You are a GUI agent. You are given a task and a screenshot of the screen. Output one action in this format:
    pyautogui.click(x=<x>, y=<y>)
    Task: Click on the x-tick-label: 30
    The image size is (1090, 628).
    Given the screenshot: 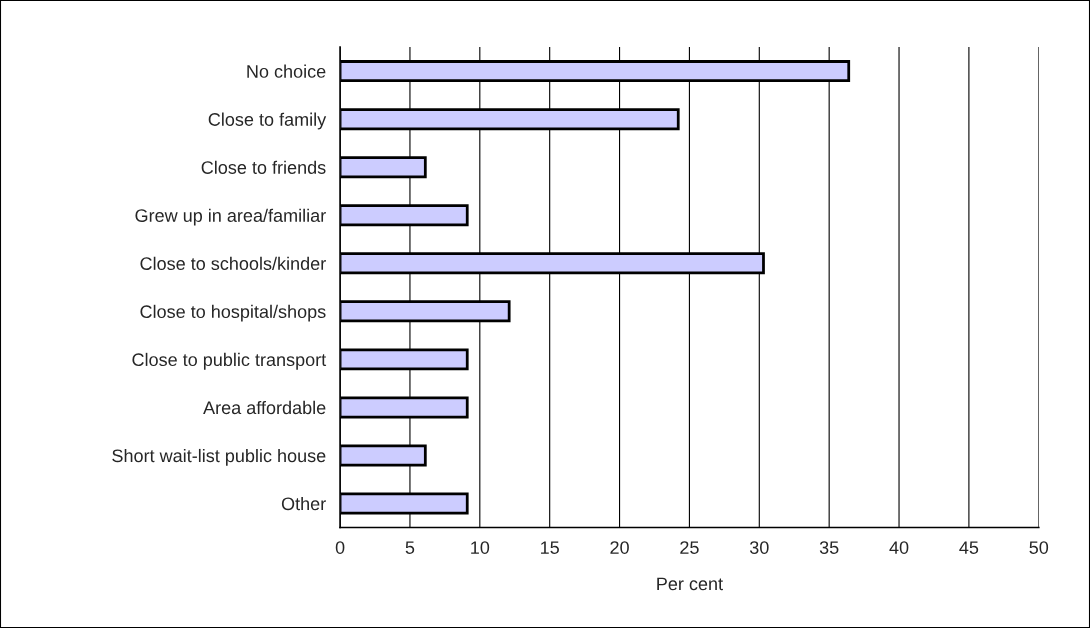 What is the action you would take?
    pyautogui.click(x=759, y=547)
    